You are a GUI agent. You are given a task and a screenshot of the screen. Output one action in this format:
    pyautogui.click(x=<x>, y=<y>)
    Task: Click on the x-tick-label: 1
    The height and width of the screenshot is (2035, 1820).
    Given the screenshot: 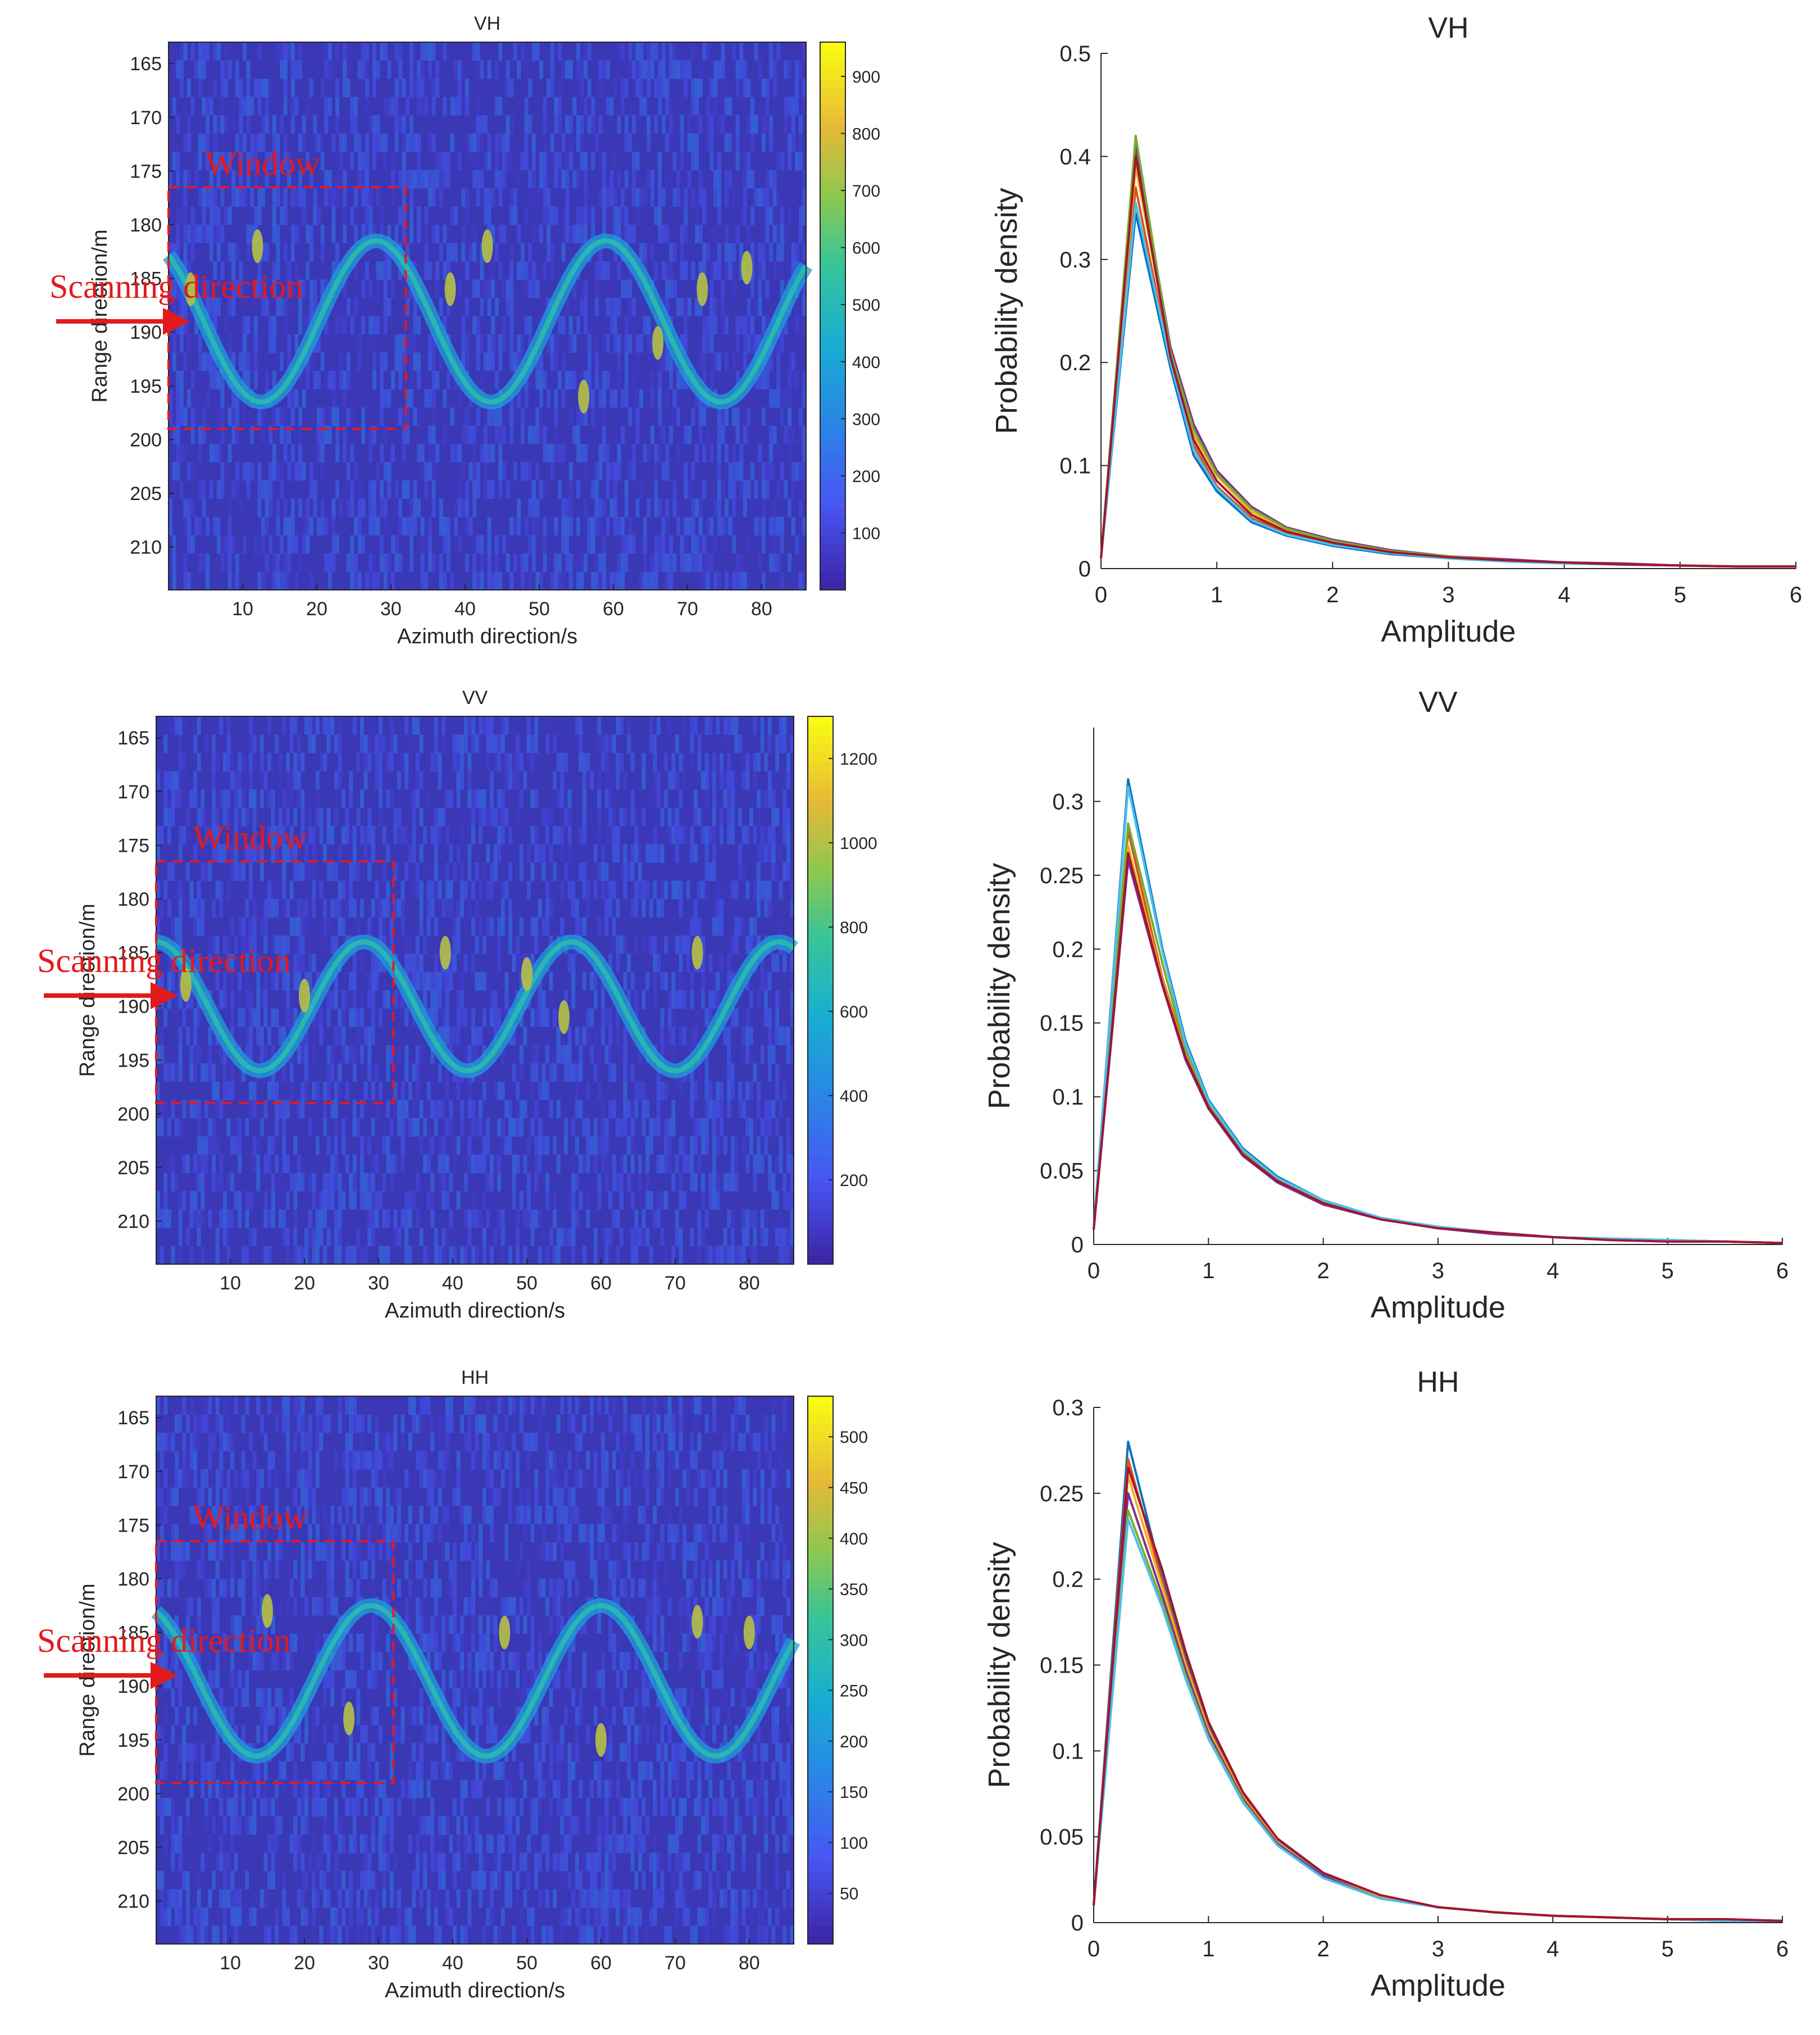 What is the action you would take?
    pyautogui.click(x=1208, y=1271)
    